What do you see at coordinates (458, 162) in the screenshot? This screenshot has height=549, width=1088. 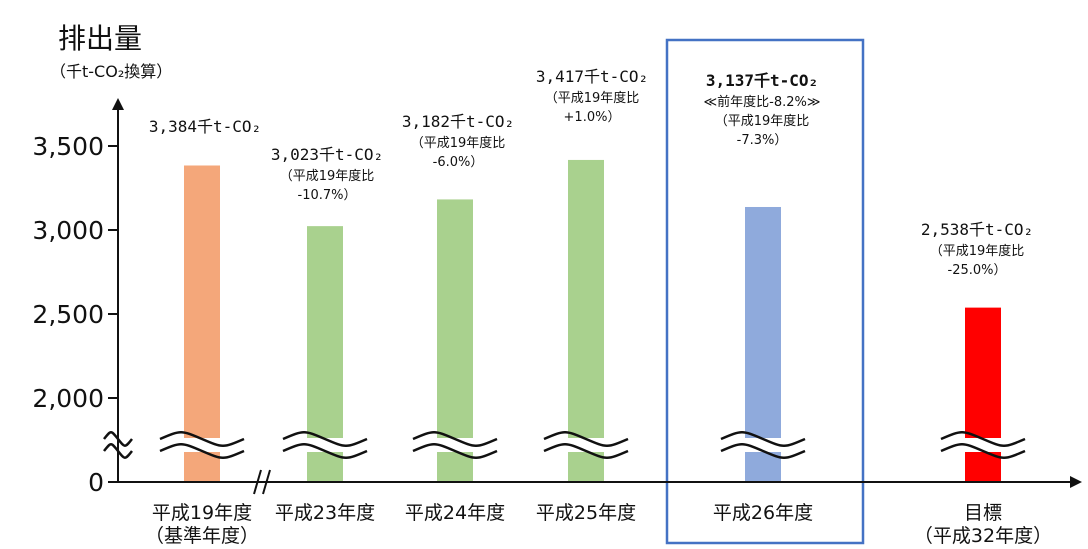 I see `value-note: -6.0%）` at bounding box center [458, 162].